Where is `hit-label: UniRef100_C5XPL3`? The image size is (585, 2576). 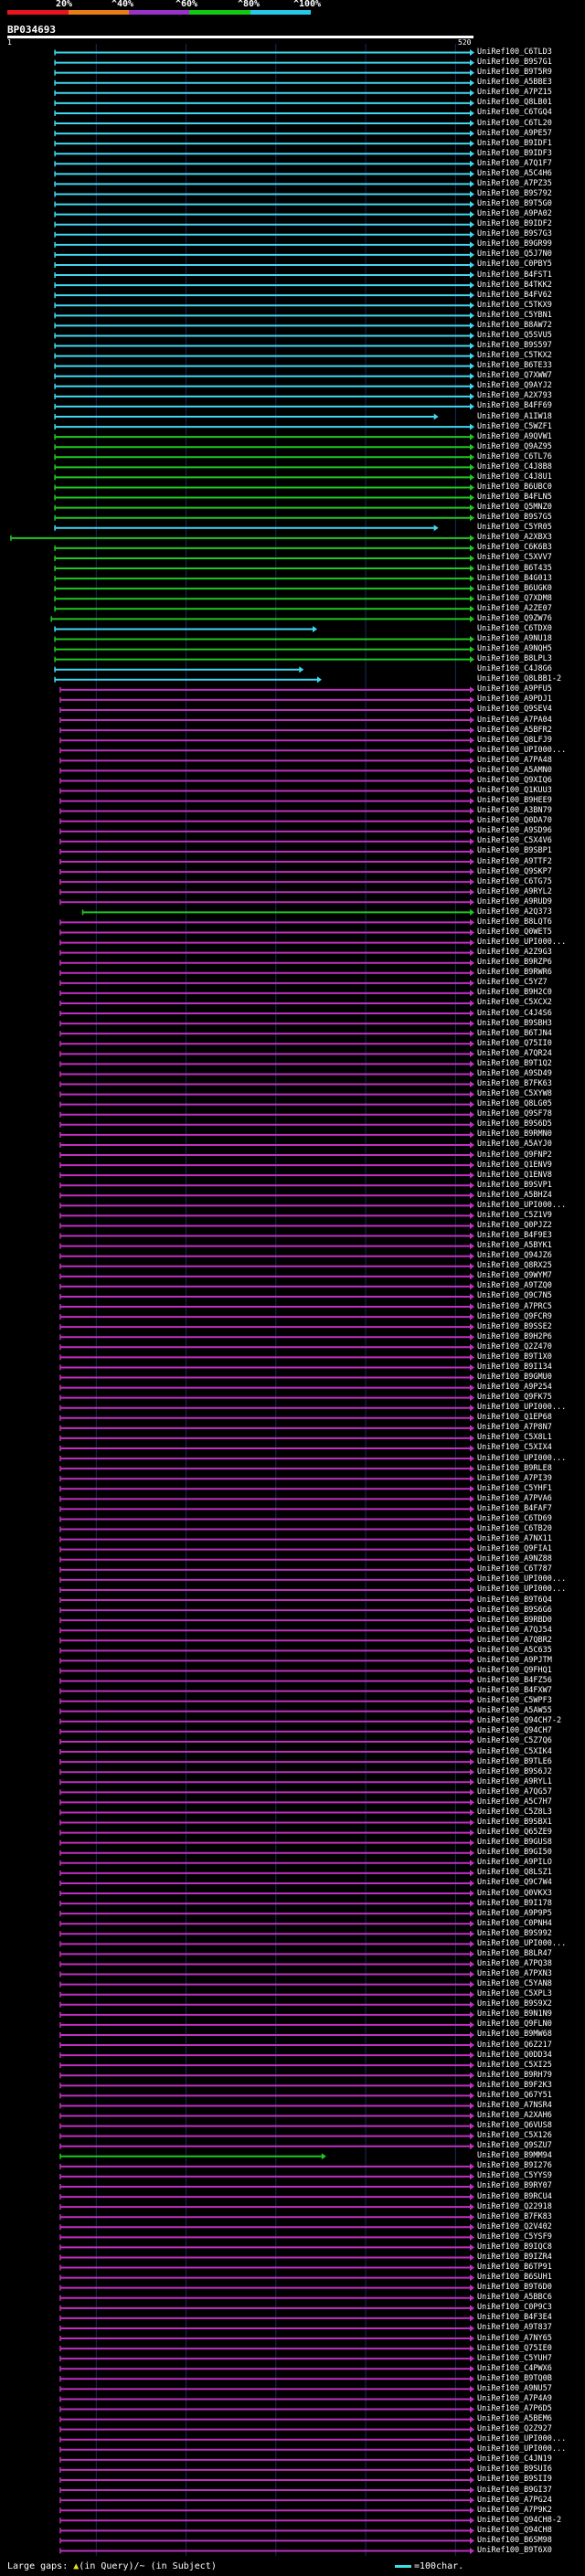
hit-label: UniRef100_C5XPL3 is located at coordinates (514, 1994).